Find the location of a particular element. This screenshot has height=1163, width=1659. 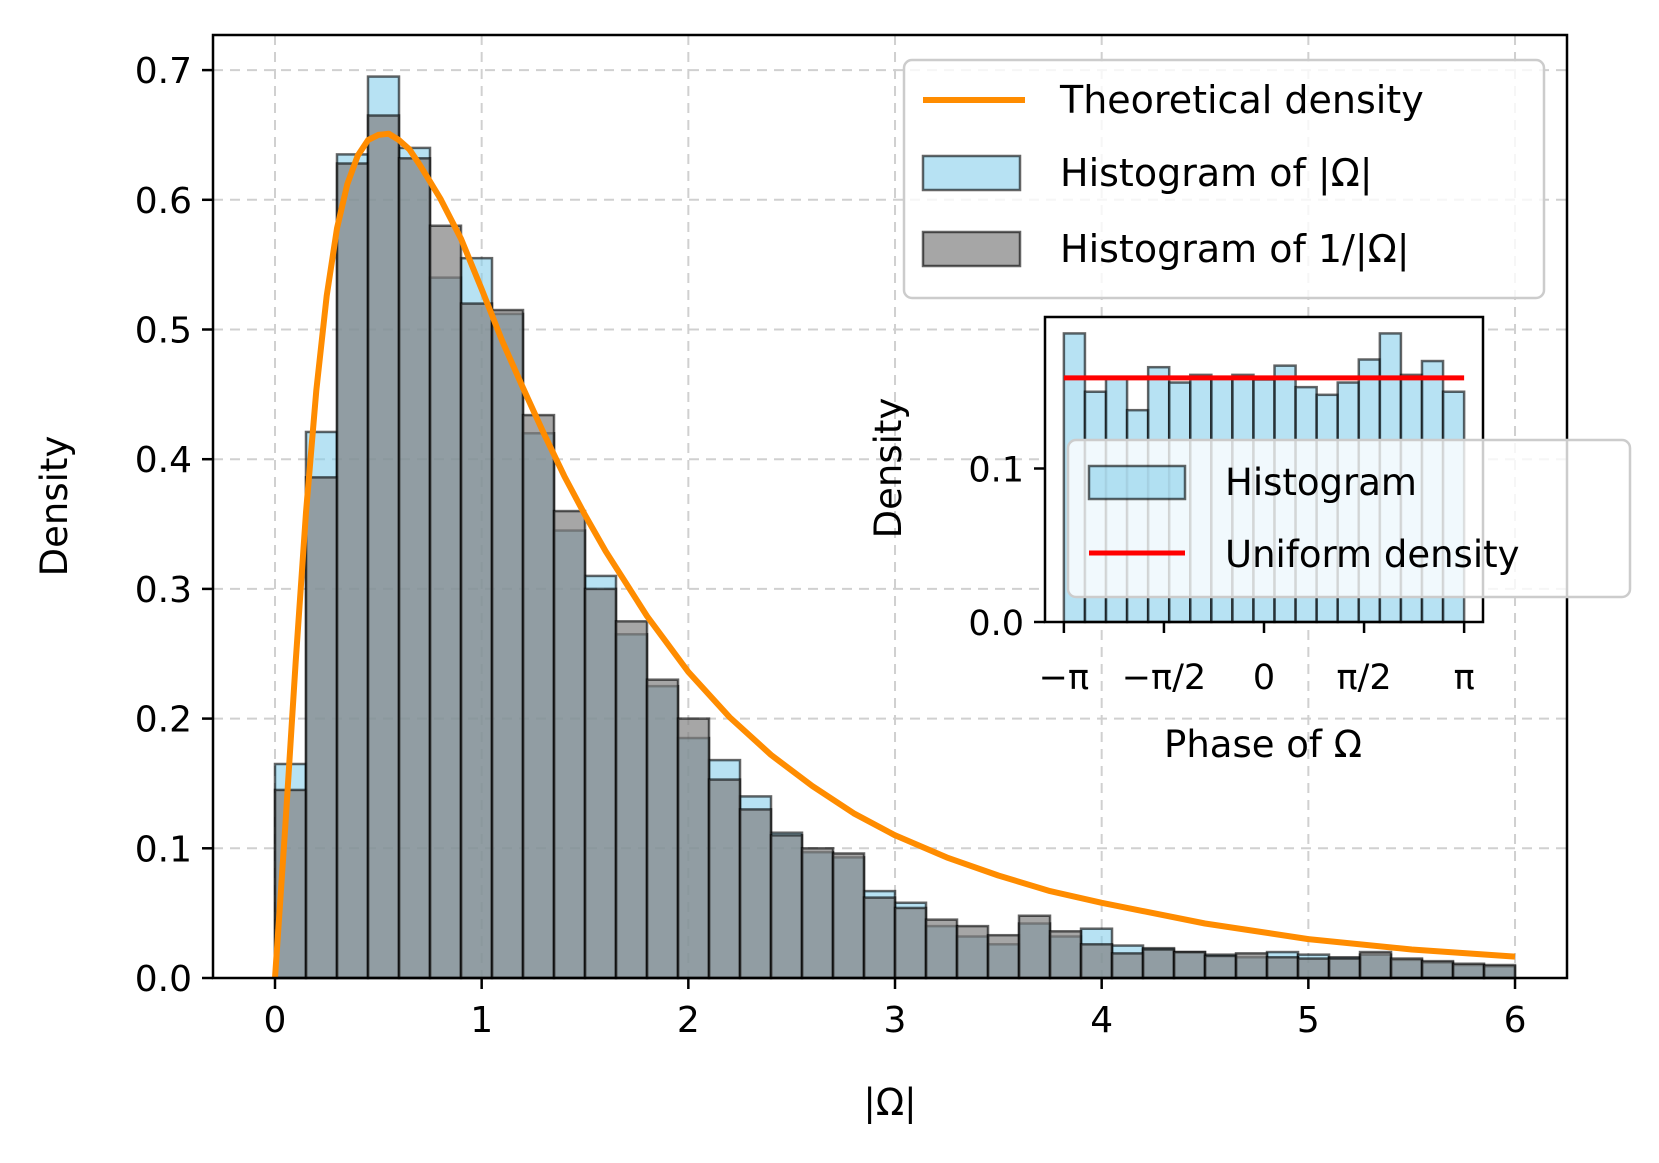

main-legend-box is located at coordinates (1224, 179).